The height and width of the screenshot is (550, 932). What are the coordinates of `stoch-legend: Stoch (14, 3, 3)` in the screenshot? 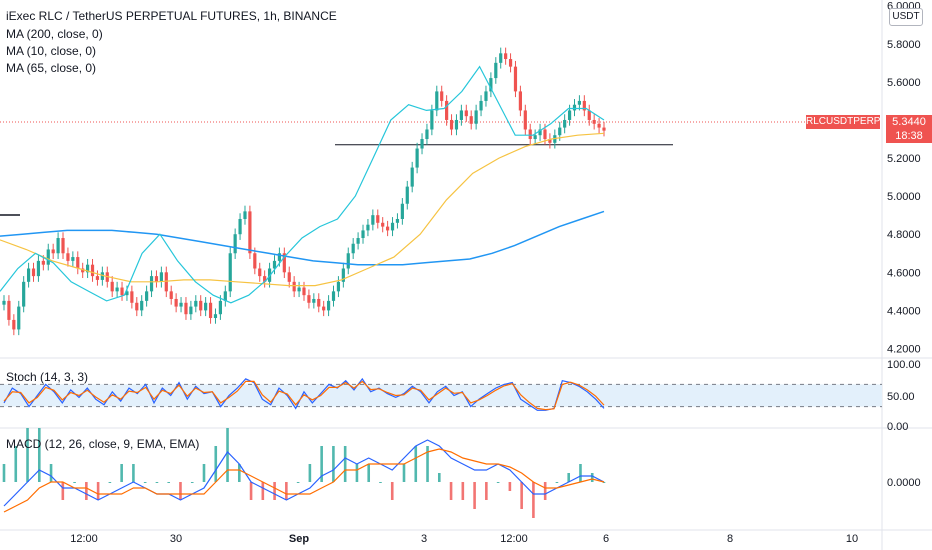 It's located at (47, 377).